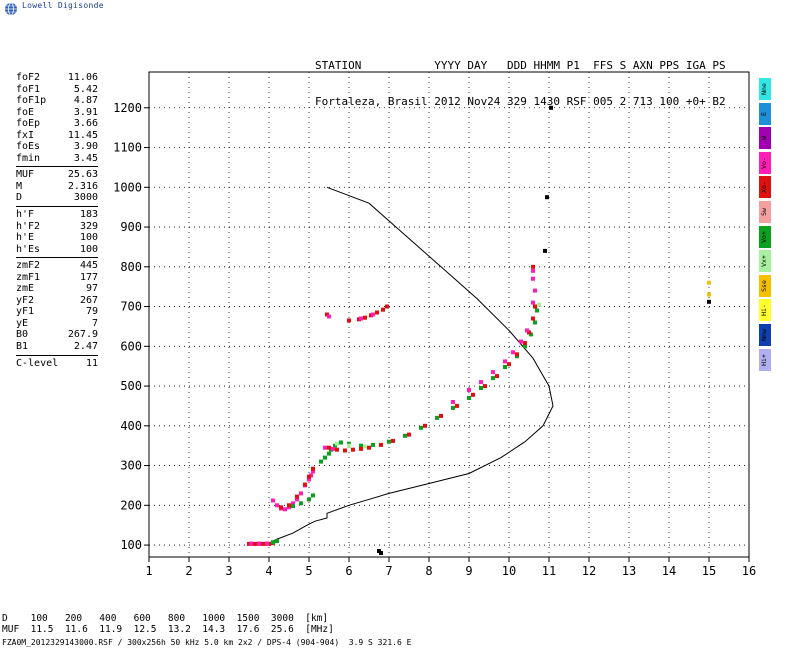 This screenshot has width=800, height=650. What do you see at coordinates (85, 124) in the screenshot?
I see `param-value: 3.66` at bounding box center [85, 124].